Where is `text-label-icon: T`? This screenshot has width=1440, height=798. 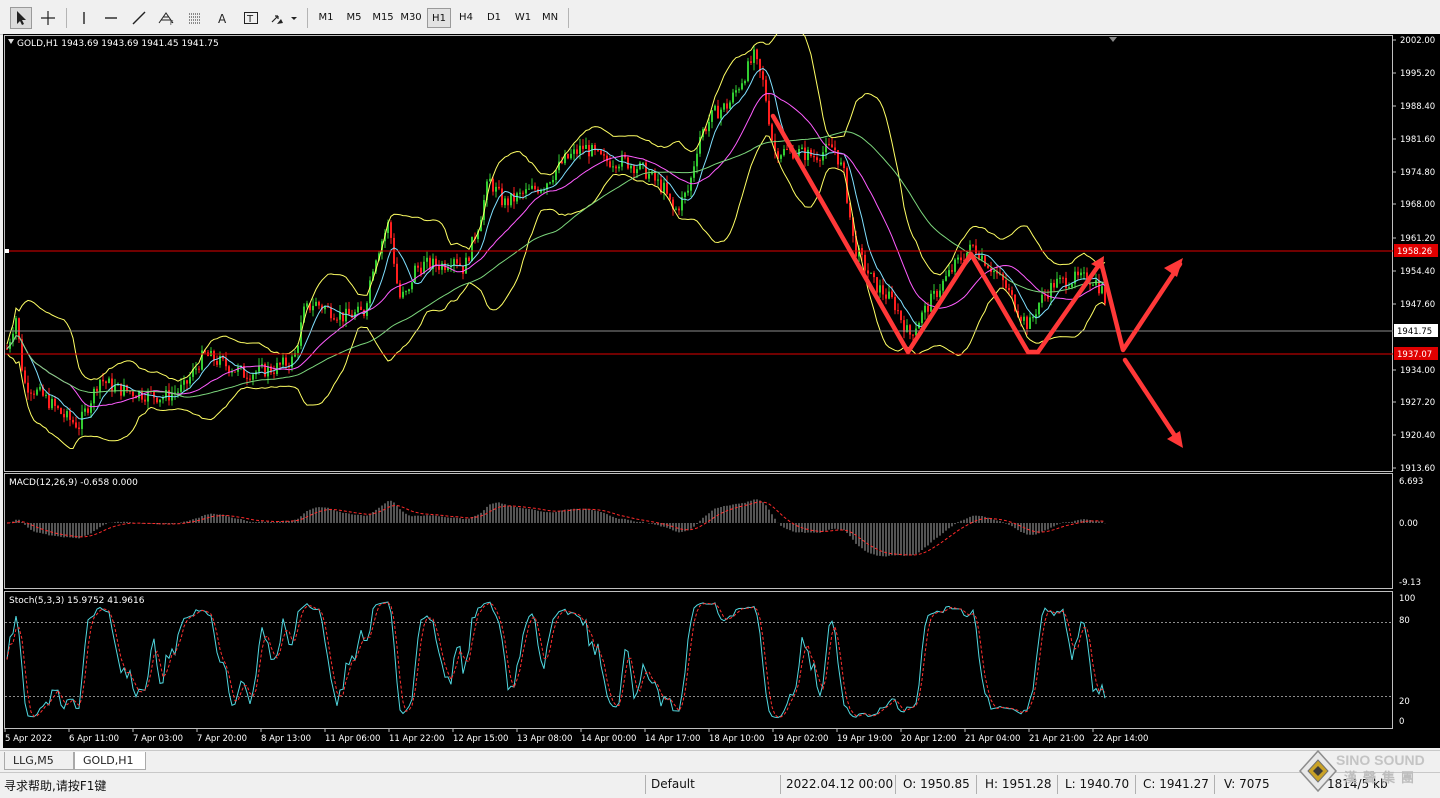
text-label-icon: T is located at coordinates (251, 18).